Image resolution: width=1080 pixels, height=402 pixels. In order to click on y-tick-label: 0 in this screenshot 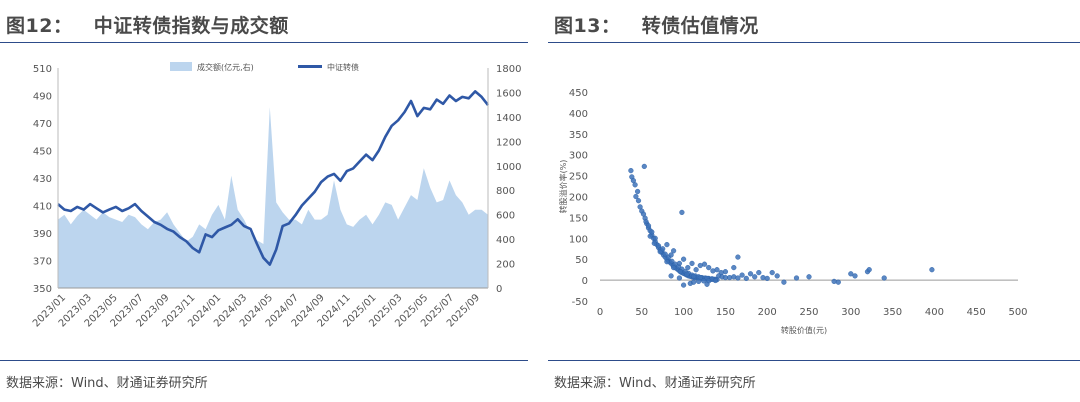, I will do `click(585, 281)`.